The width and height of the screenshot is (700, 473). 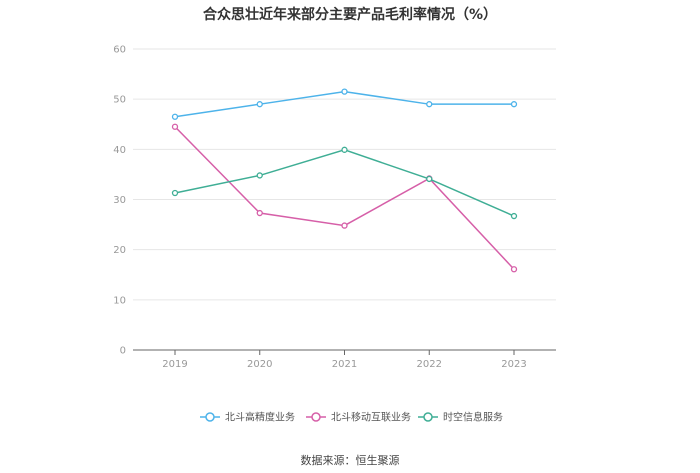 What do you see at coordinates (344, 364) in the screenshot?
I see `x-tick-label: 2021` at bounding box center [344, 364].